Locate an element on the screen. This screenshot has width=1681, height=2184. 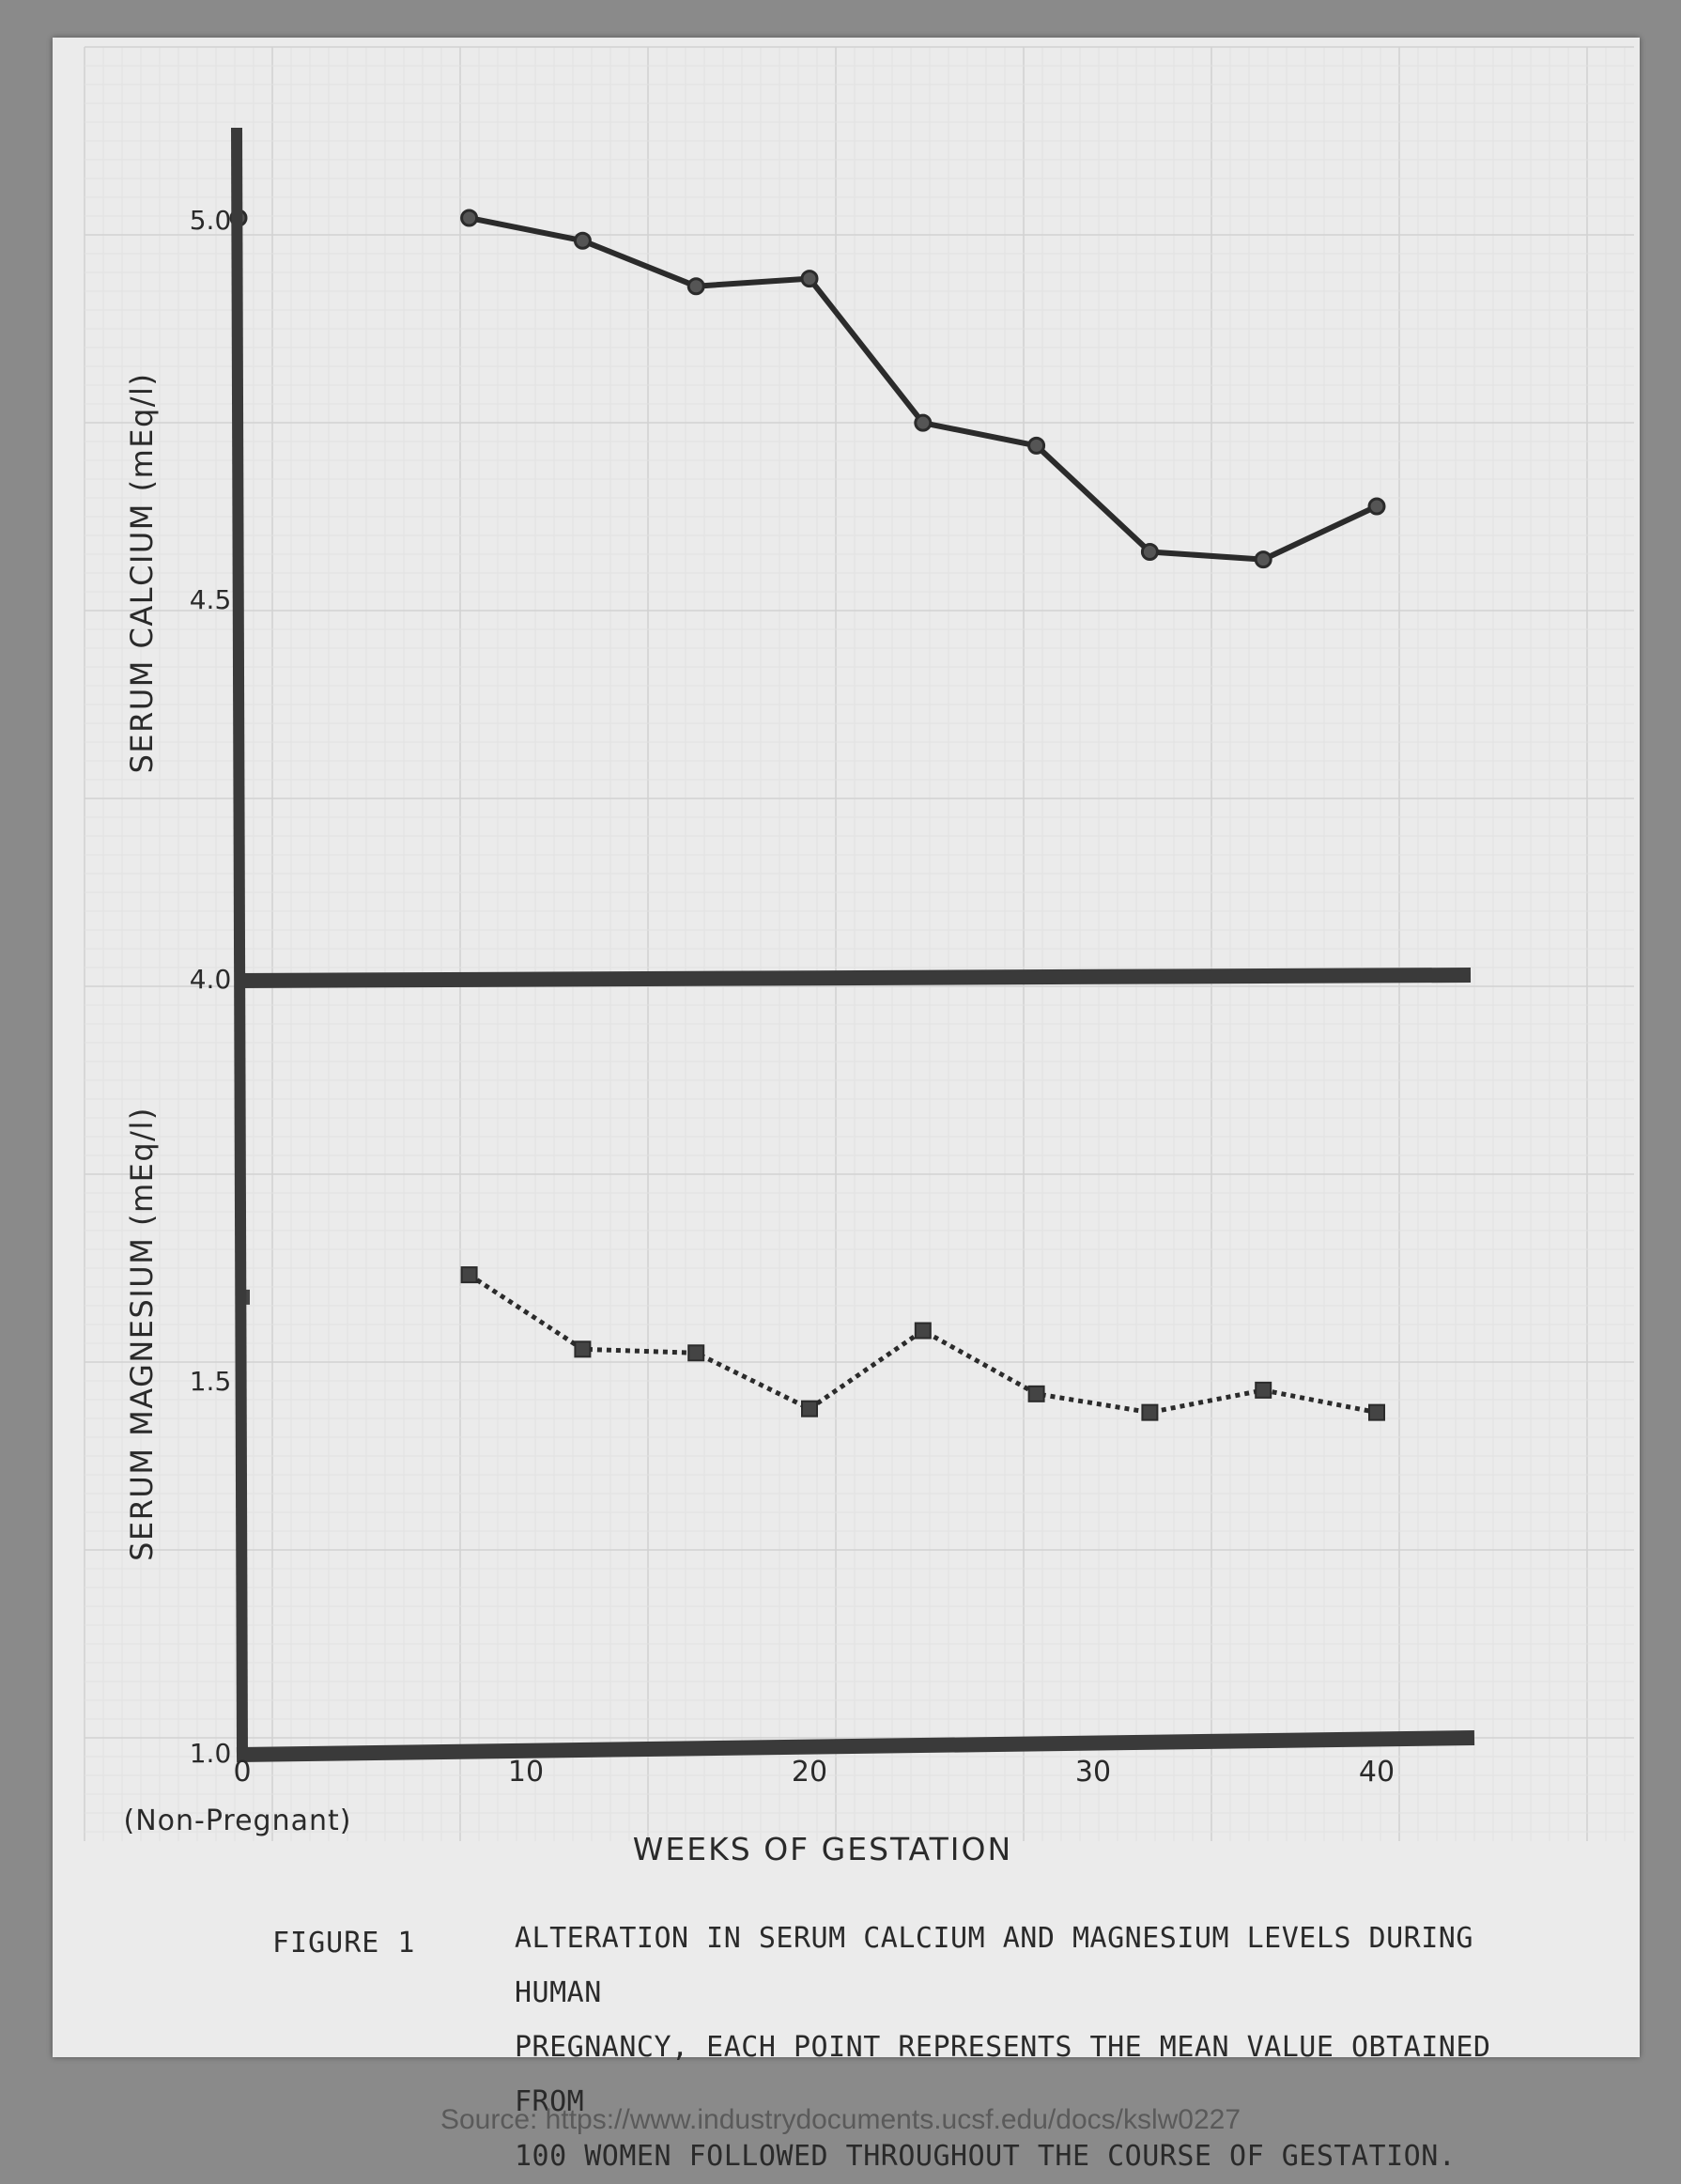
x-tick-label: 20 is located at coordinates (810, 1772).